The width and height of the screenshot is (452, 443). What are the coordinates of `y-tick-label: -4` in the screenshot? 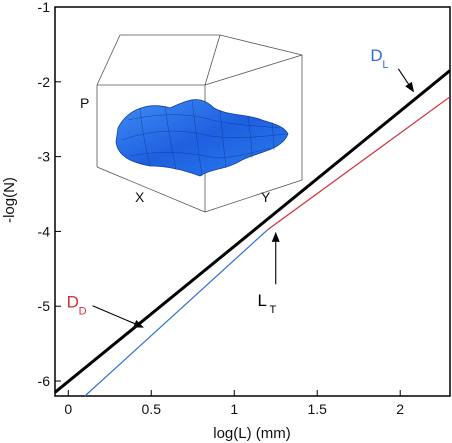 It's located at (44, 231).